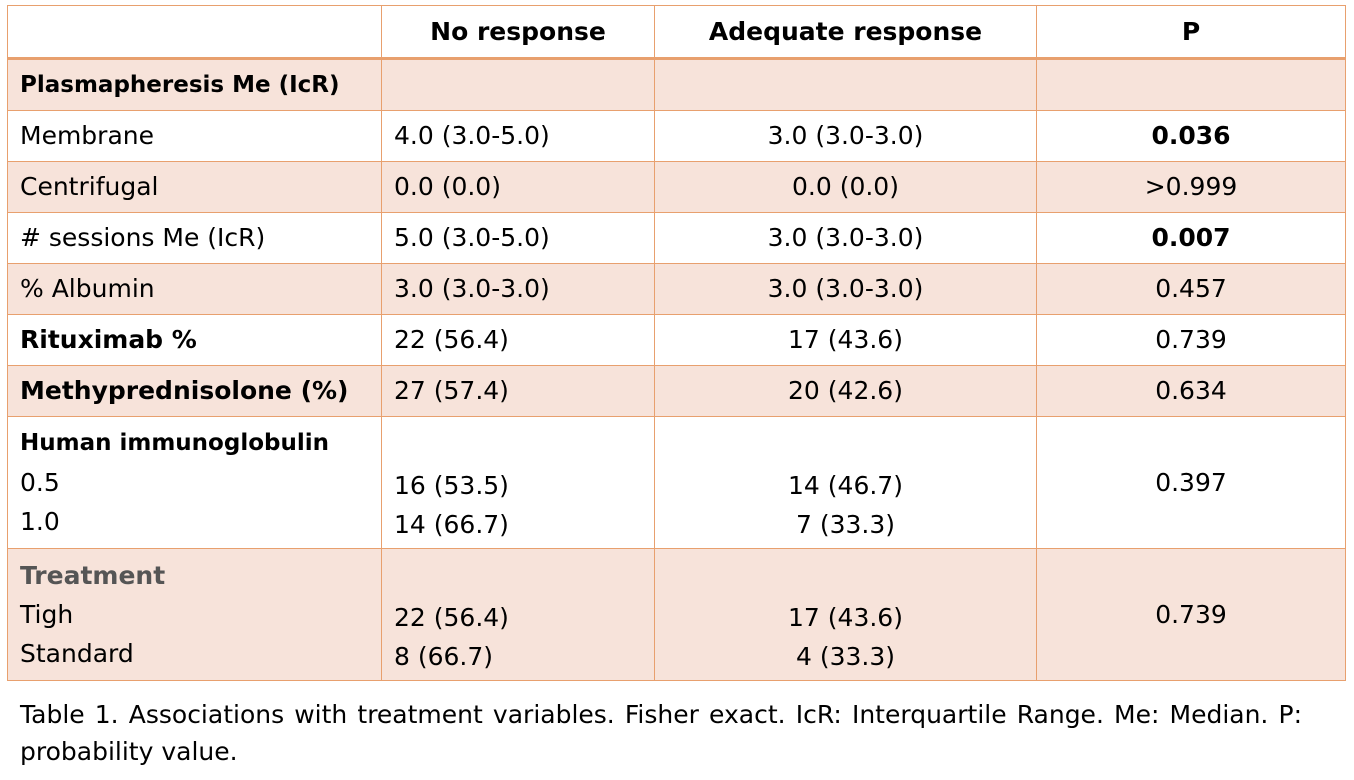 The height and width of the screenshot is (780, 1354). What do you see at coordinates (194, 391) in the screenshot?
I see `row-label: Methyprednisolone (%)` at bounding box center [194, 391].